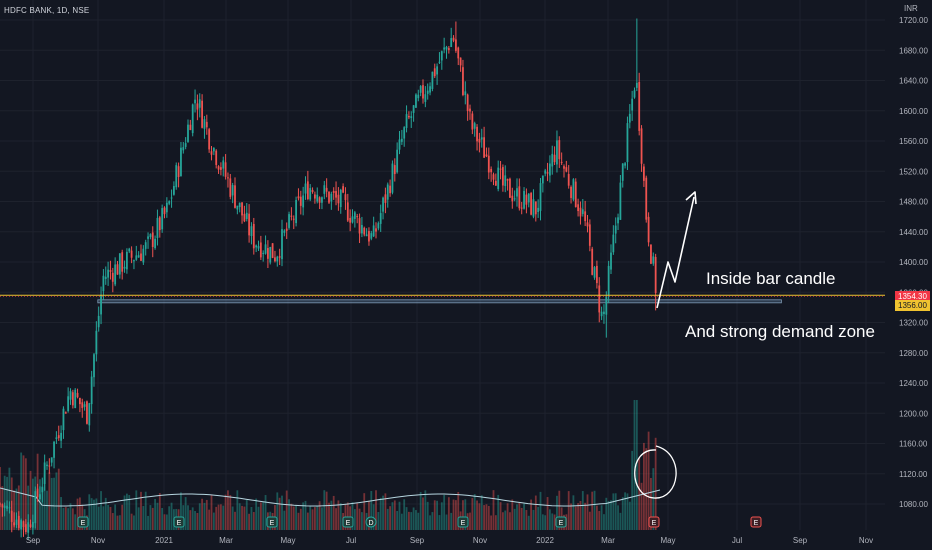 This screenshot has height=550, width=932. Describe the element at coordinates (866, 540) in the screenshot. I see `time-axis-label: Nov` at that location.